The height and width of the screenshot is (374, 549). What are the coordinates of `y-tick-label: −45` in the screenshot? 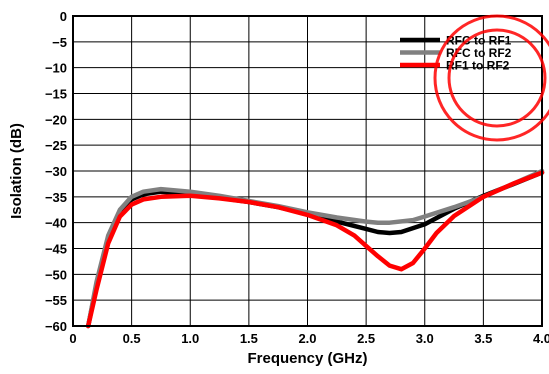 It's located at (56, 249).